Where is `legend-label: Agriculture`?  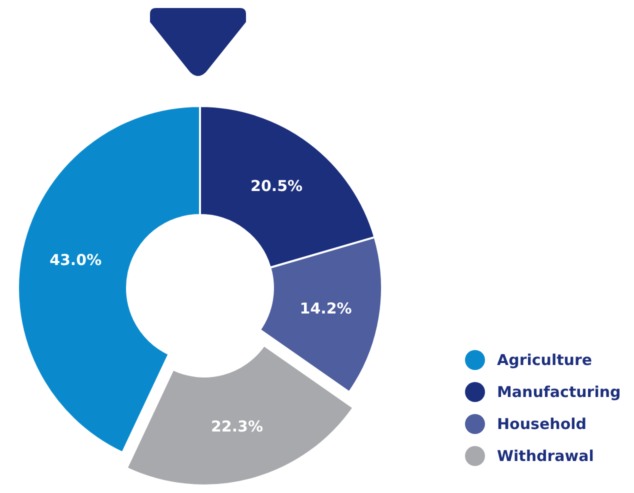
legend-label: Agriculture is located at coordinates (544, 360).